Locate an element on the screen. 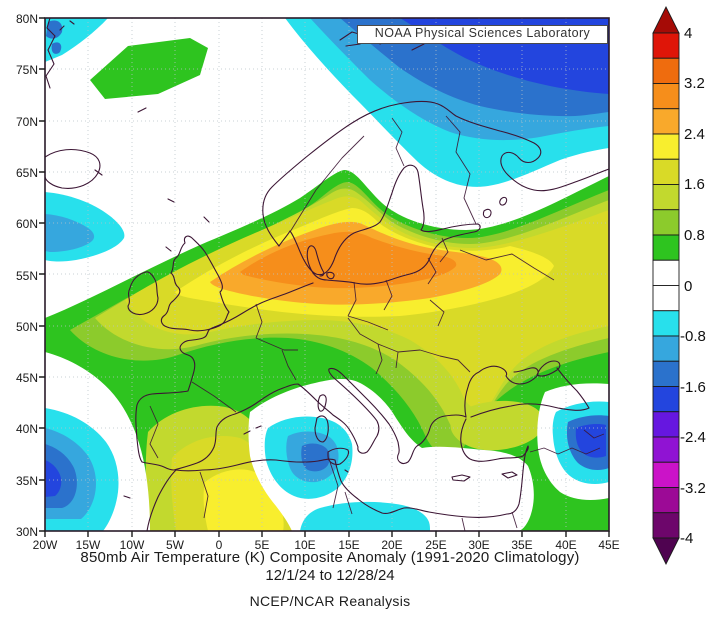  colorbar-tick-label: 0.8 is located at coordinates (694, 235).